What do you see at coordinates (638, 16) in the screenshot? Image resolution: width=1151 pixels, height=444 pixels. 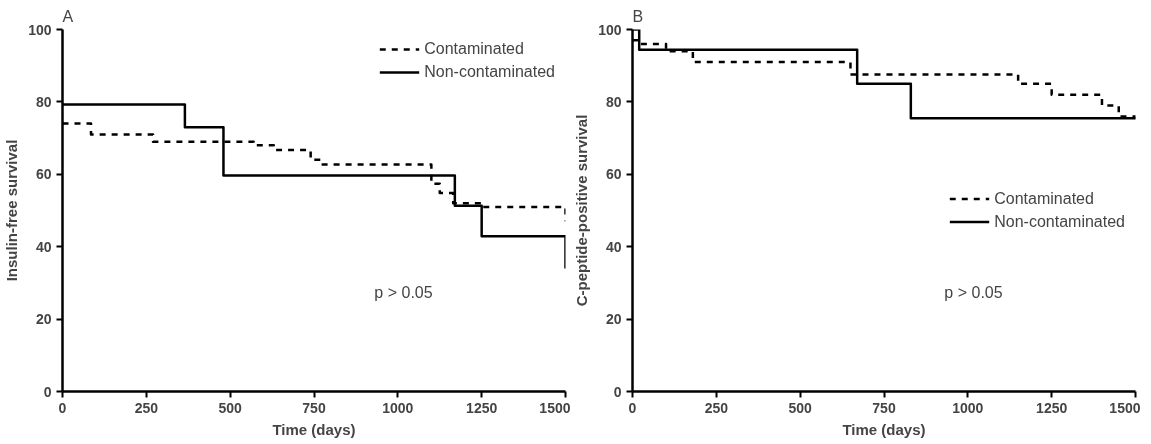 I see `chart-title: B` at bounding box center [638, 16].